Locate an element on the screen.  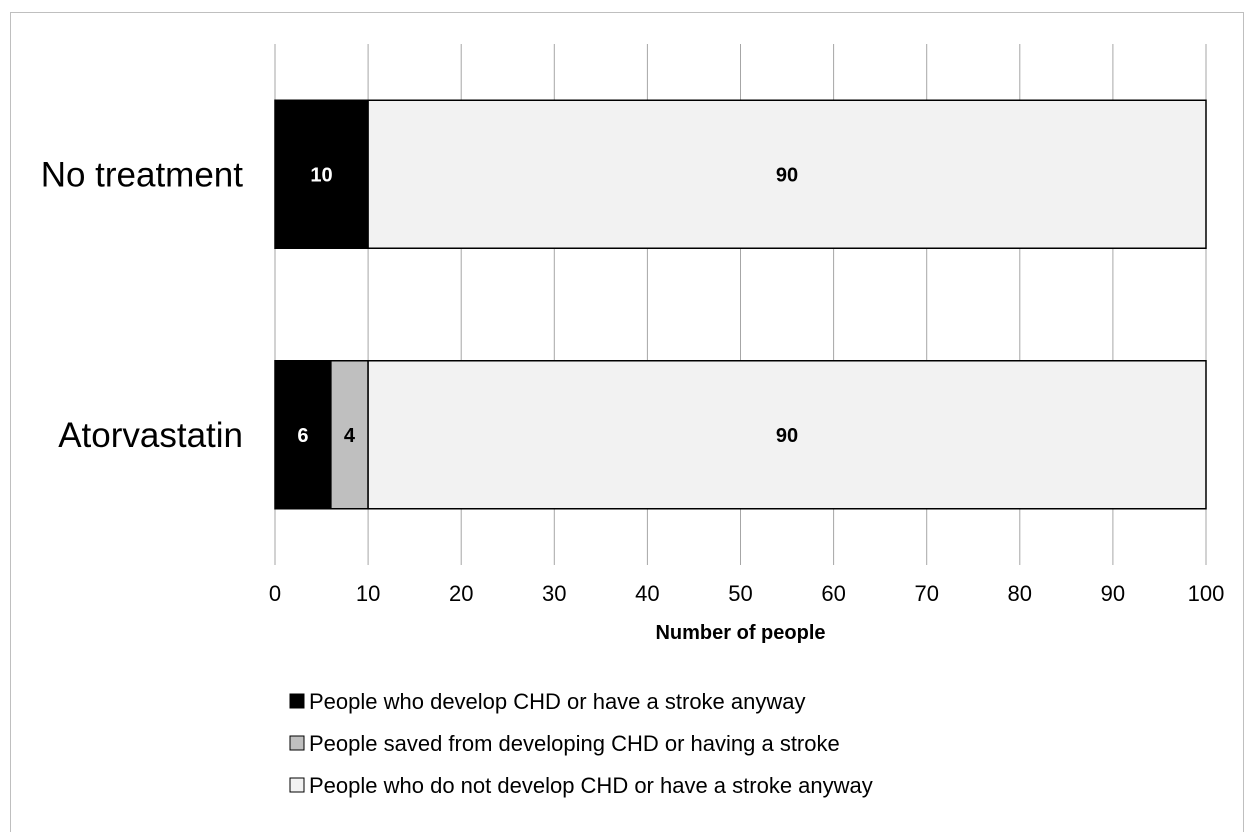
x-tick-label: 30 is located at coordinates (554, 593).